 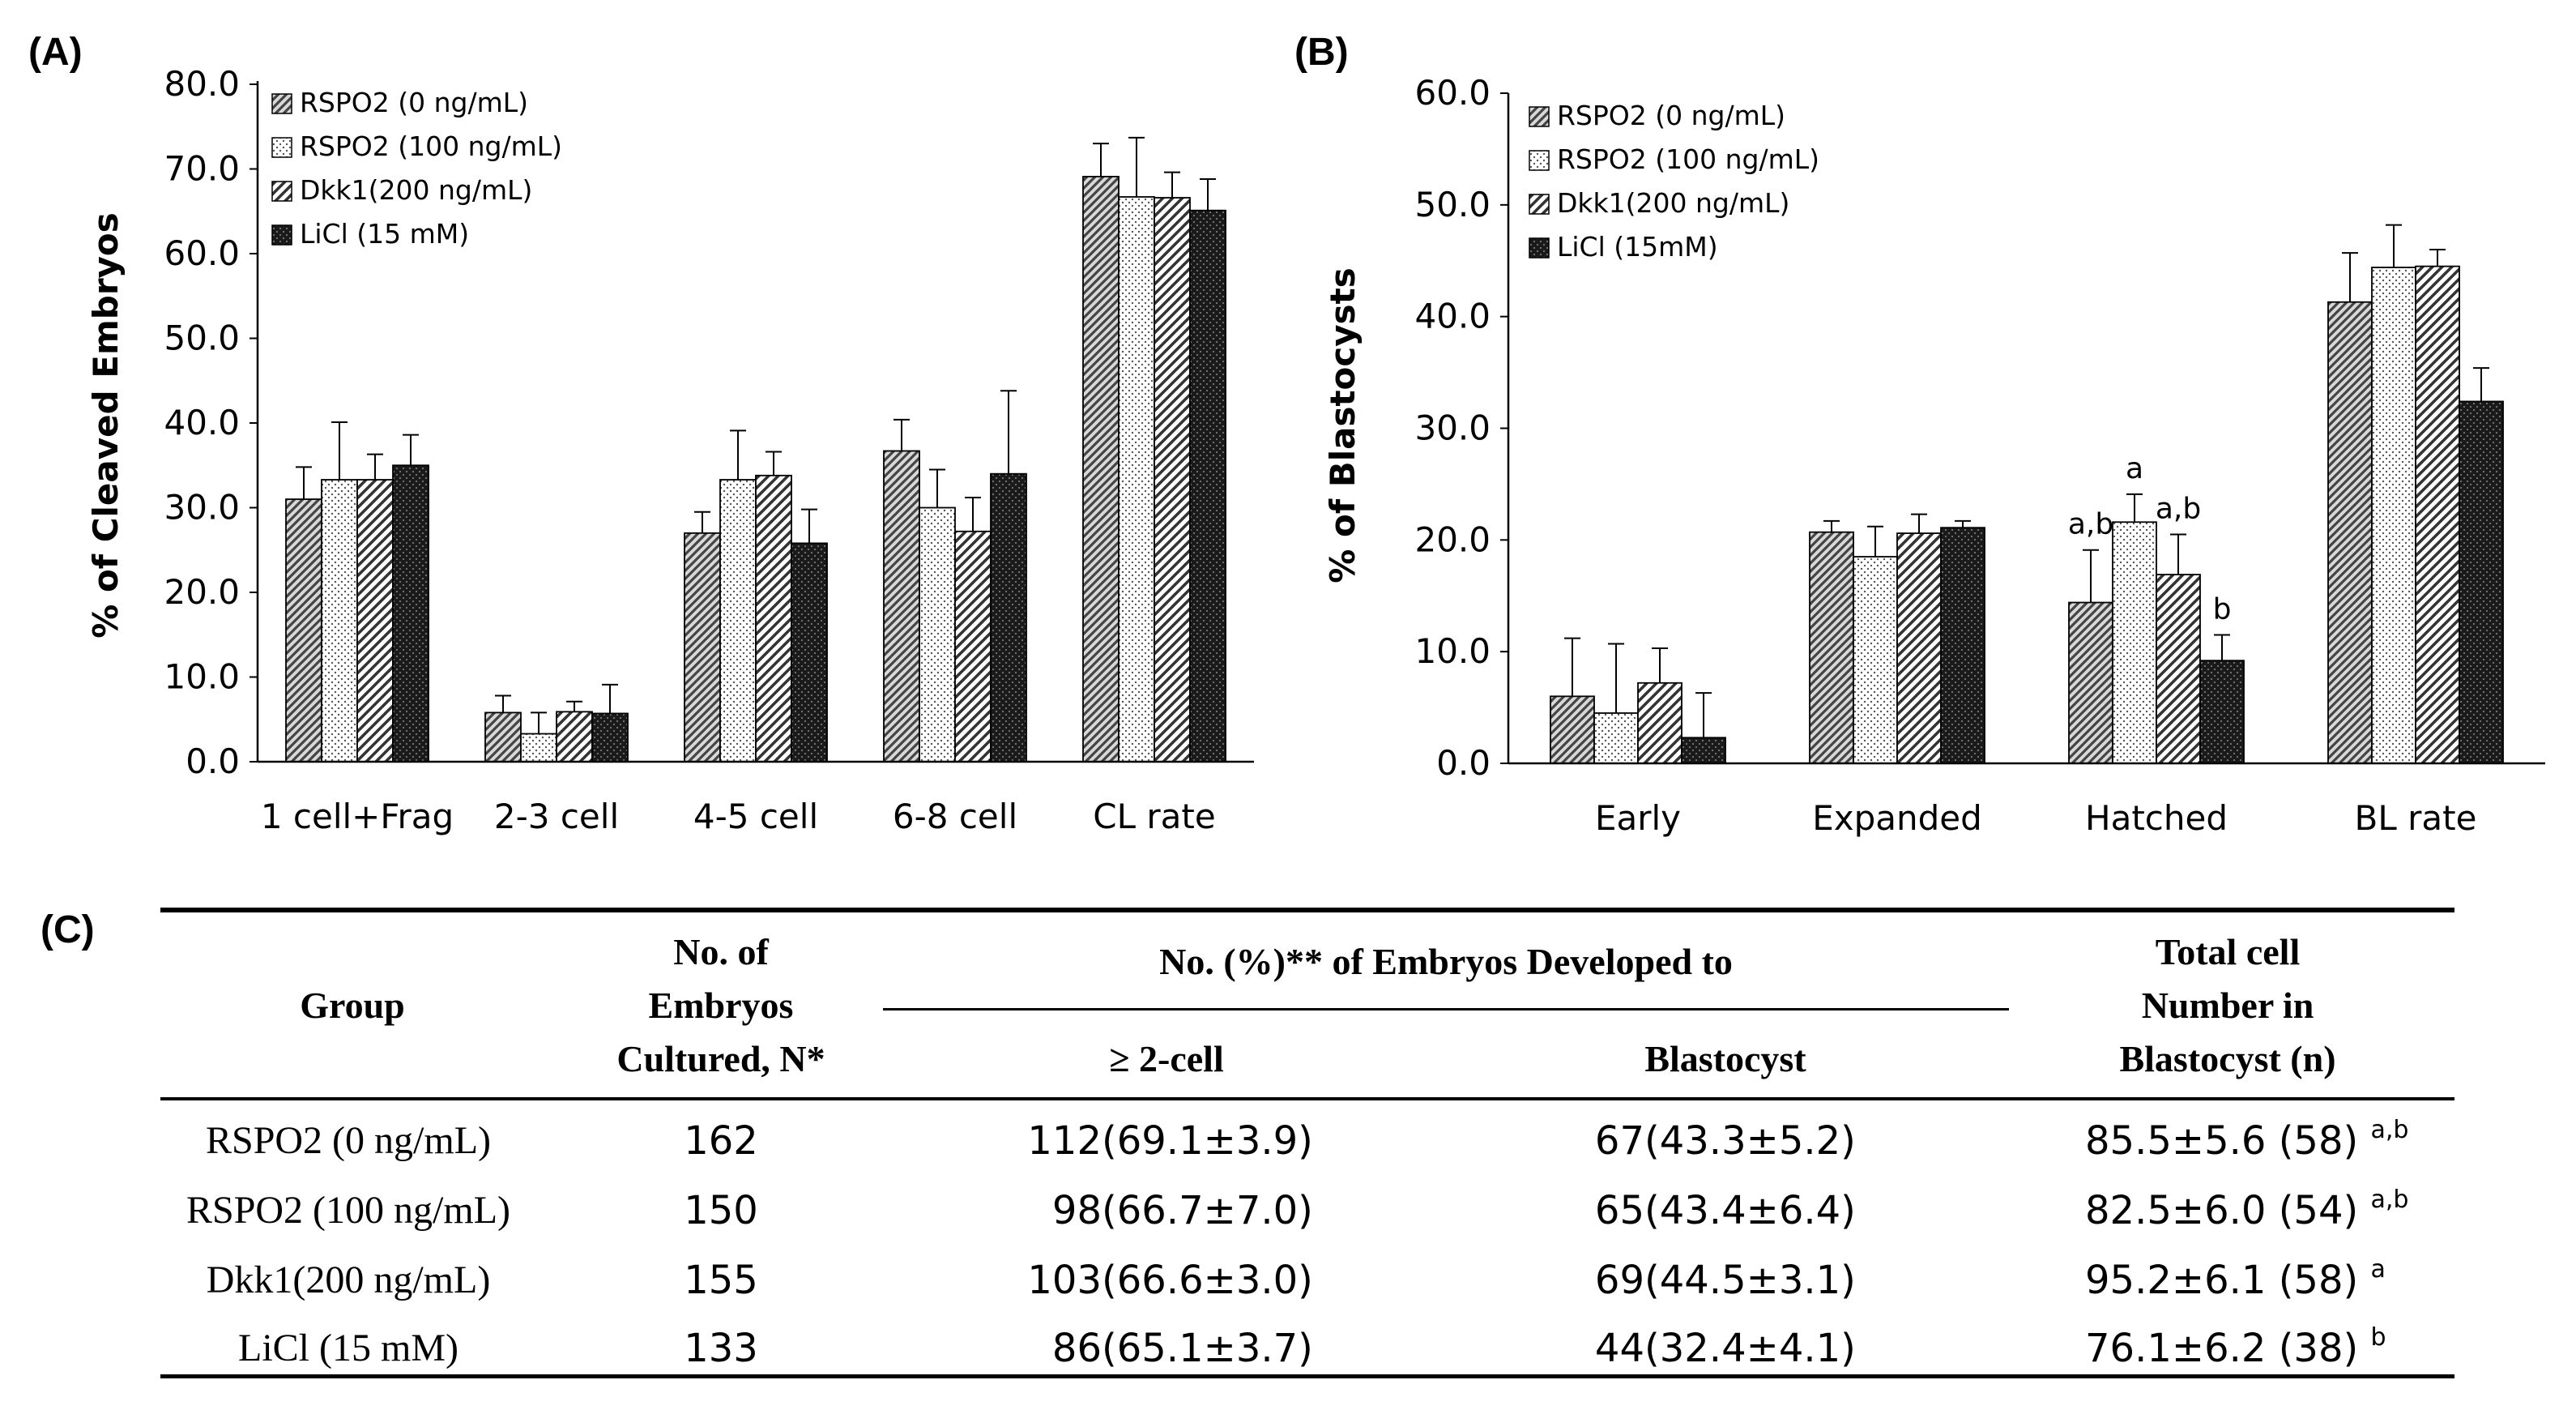 I want to click on header-total-line-3: Blastocyst (n), so click(x=2227, y=1058).